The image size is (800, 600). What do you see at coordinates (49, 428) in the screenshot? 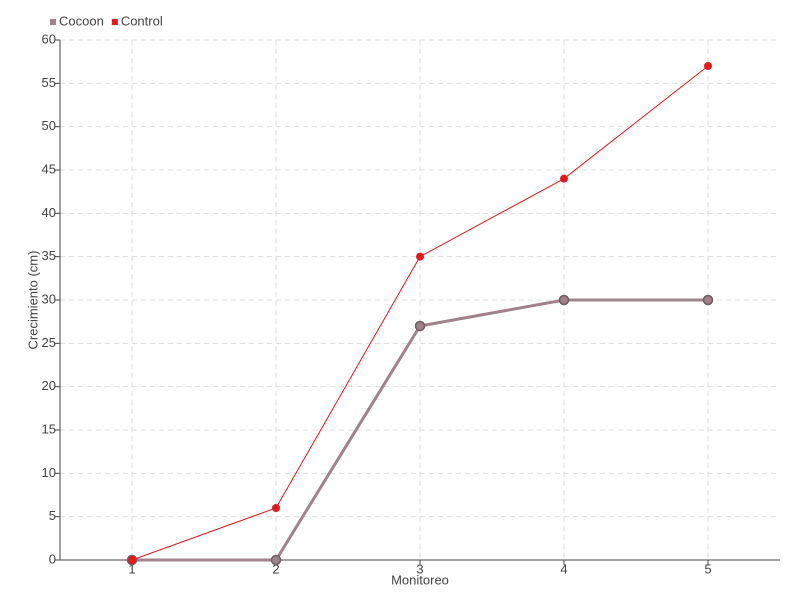
I see `y-tick-label: 15` at bounding box center [49, 428].